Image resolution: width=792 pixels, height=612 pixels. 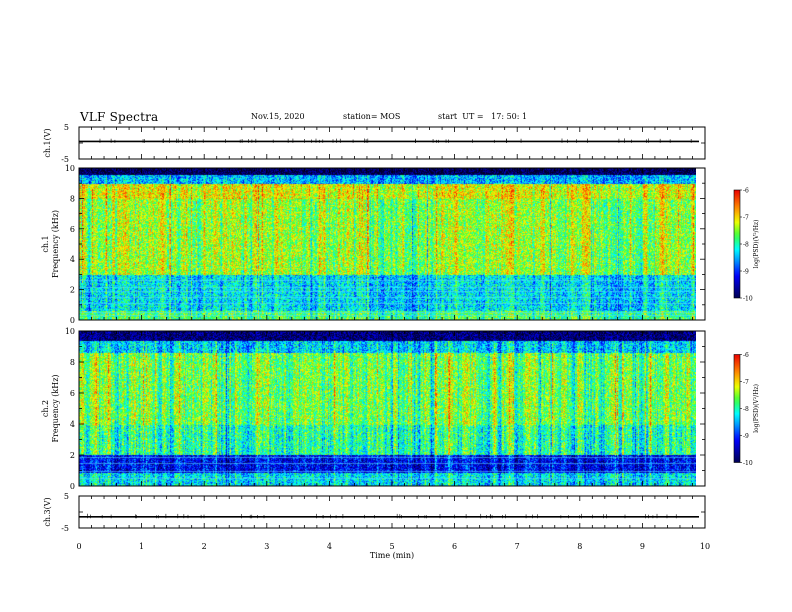 I want to click on y-axis-label: ch.3(V), so click(x=47, y=511).